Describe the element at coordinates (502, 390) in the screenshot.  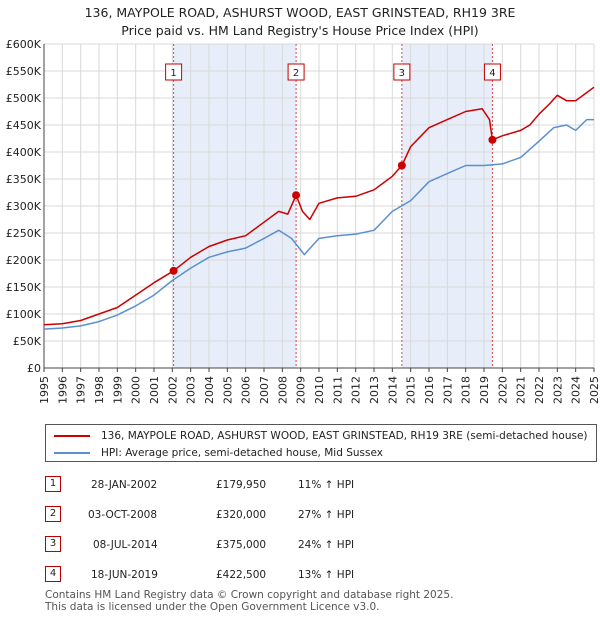
I see `x-tick-label: 2020` at that location.